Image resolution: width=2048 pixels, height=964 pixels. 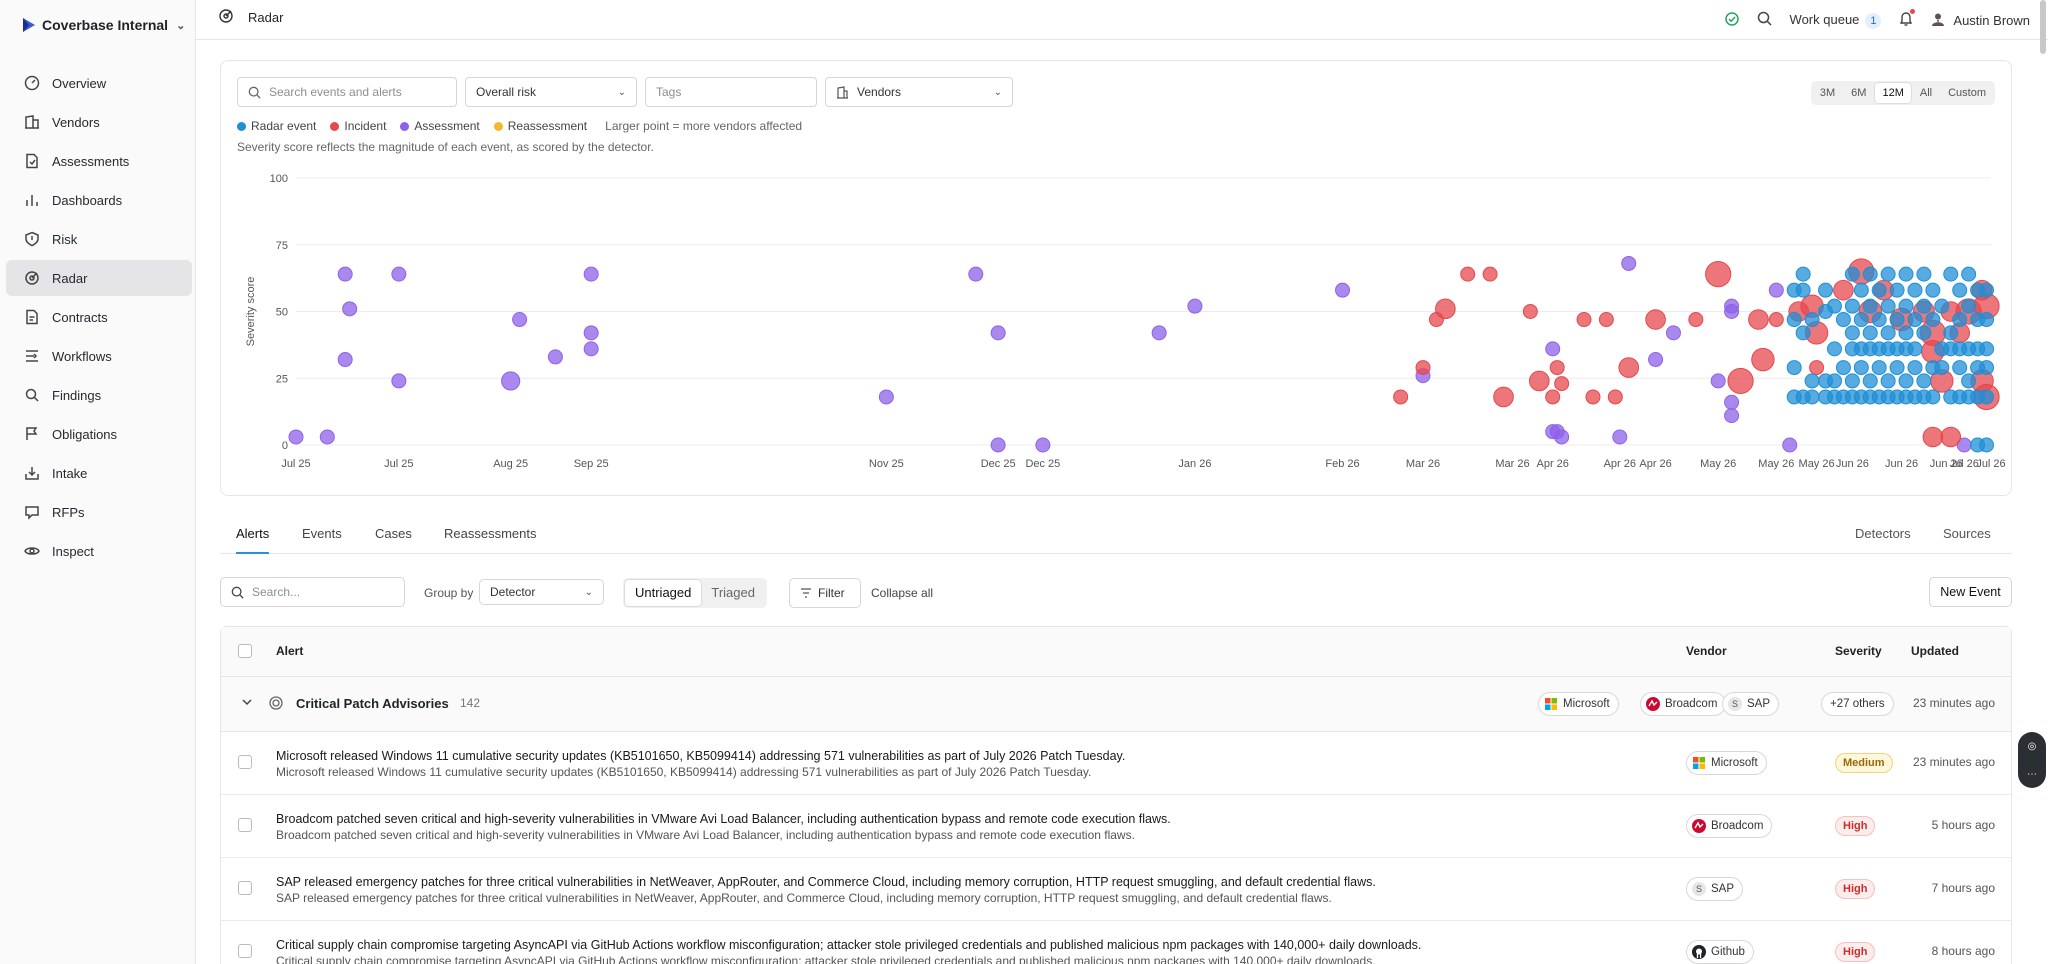 I want to click on sidebar-item-radar: Radar, so click(x=99, y=278).